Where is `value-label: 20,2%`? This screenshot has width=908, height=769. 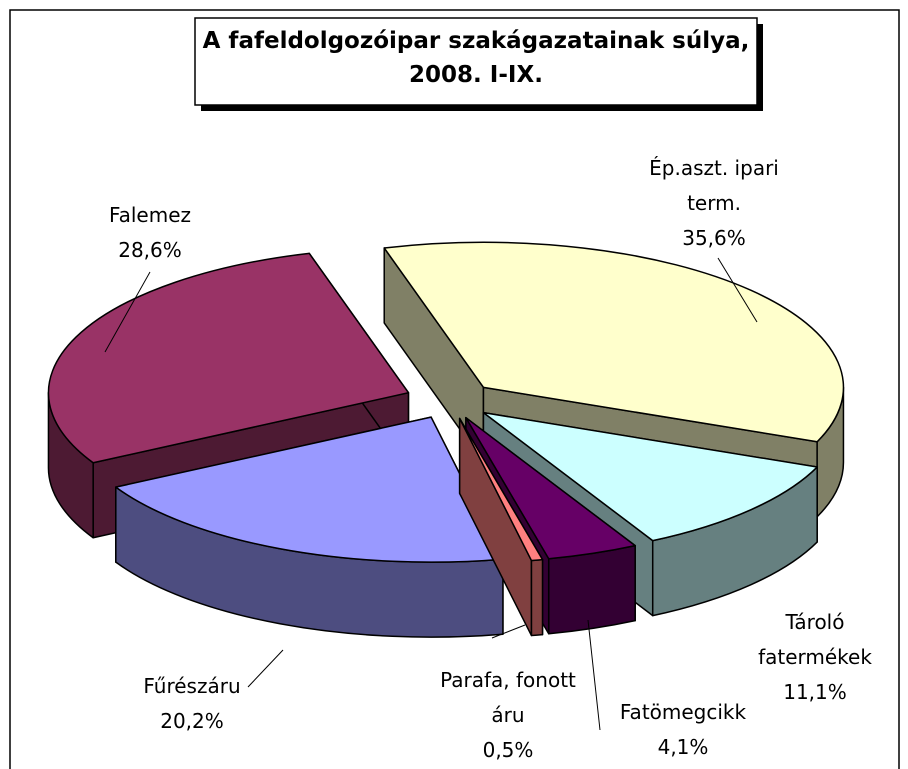 value-label: 20,2% is located at coordinates (192, 721).